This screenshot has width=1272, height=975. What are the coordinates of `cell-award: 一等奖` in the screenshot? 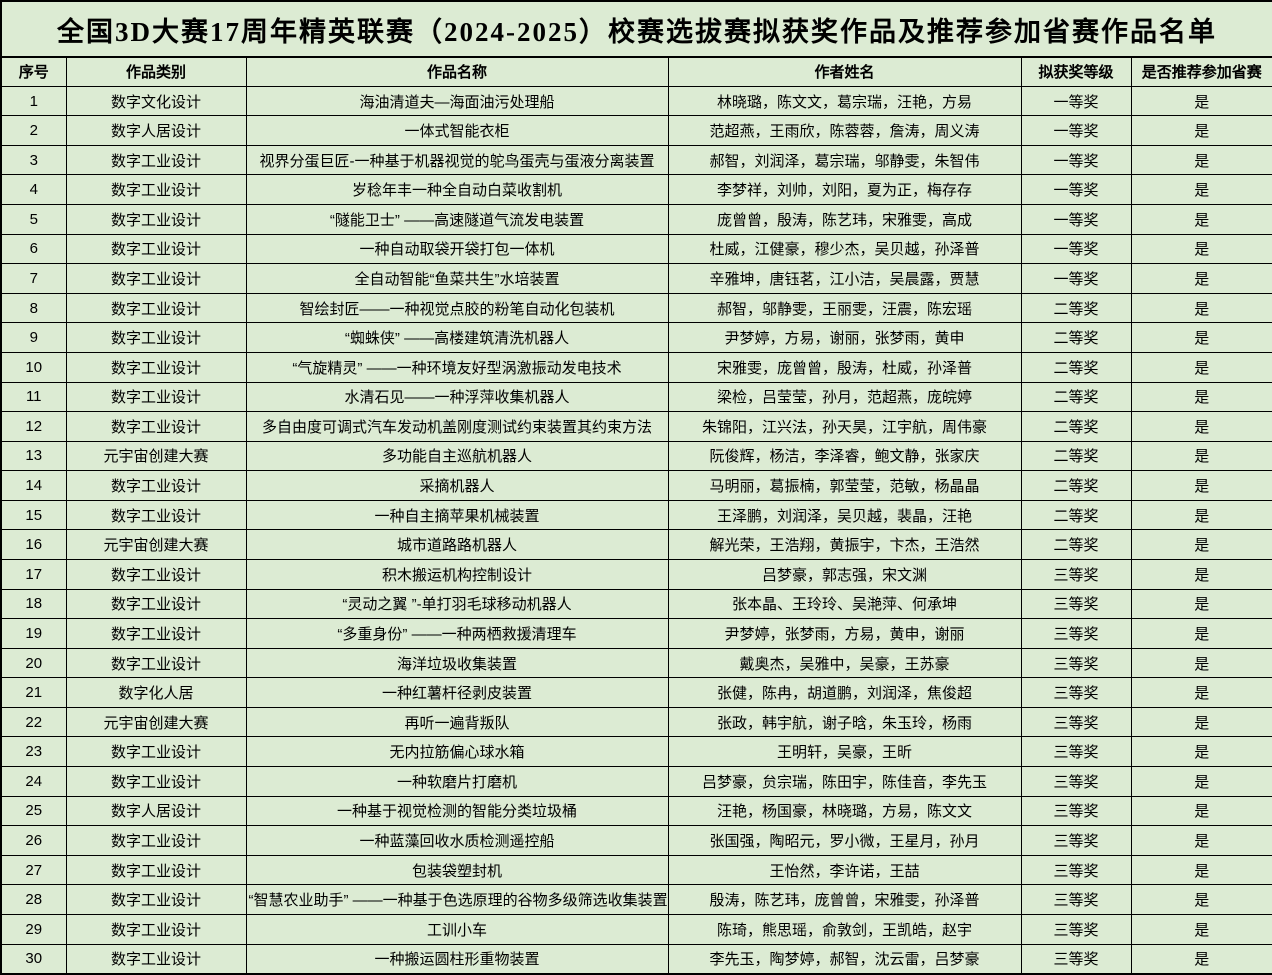 It's located at (1076, 130).